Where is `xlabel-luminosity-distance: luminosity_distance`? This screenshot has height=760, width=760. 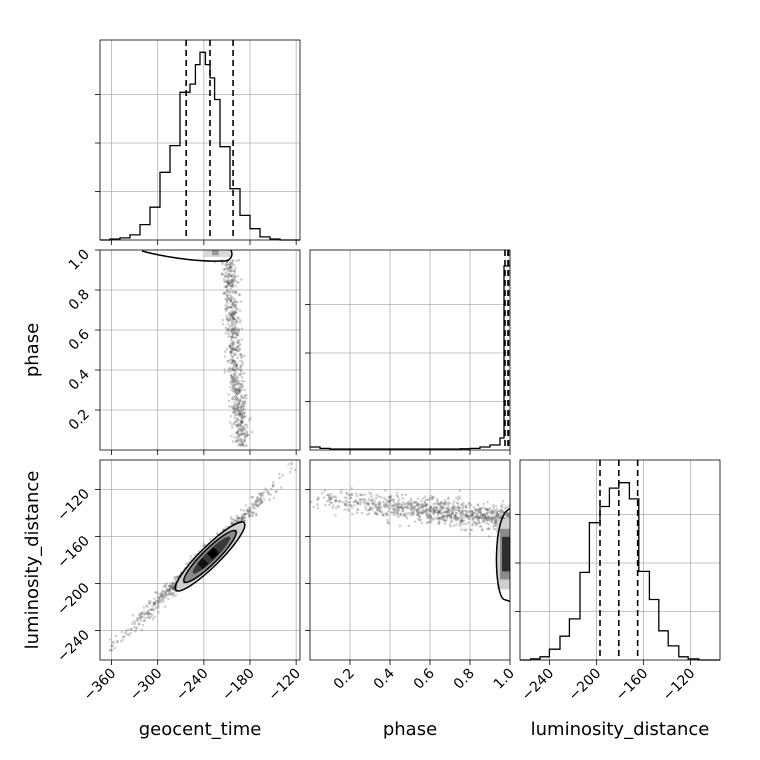 xlabel-luminosity-distance: luminosity_distance is located at coordinates (620, 729).